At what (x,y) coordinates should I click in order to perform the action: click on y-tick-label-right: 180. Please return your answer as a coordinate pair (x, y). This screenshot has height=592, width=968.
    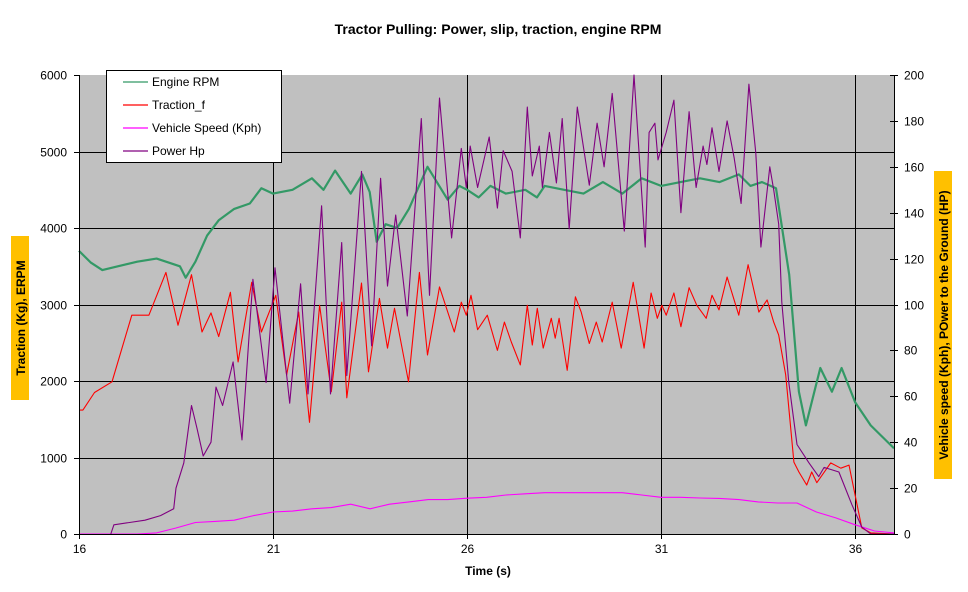
    Looking at the image, I should click on (914, 122).